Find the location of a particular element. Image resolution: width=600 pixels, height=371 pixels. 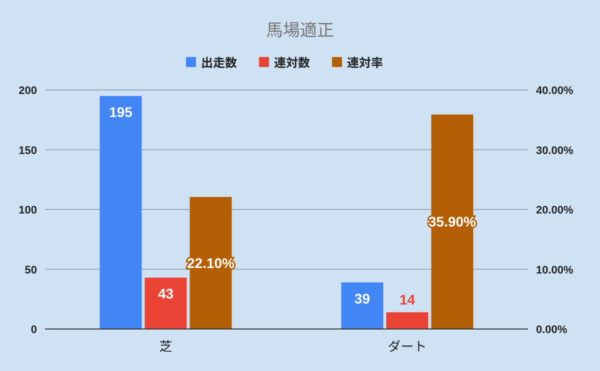

data-label: 14 is located at coordinates (407, 299).